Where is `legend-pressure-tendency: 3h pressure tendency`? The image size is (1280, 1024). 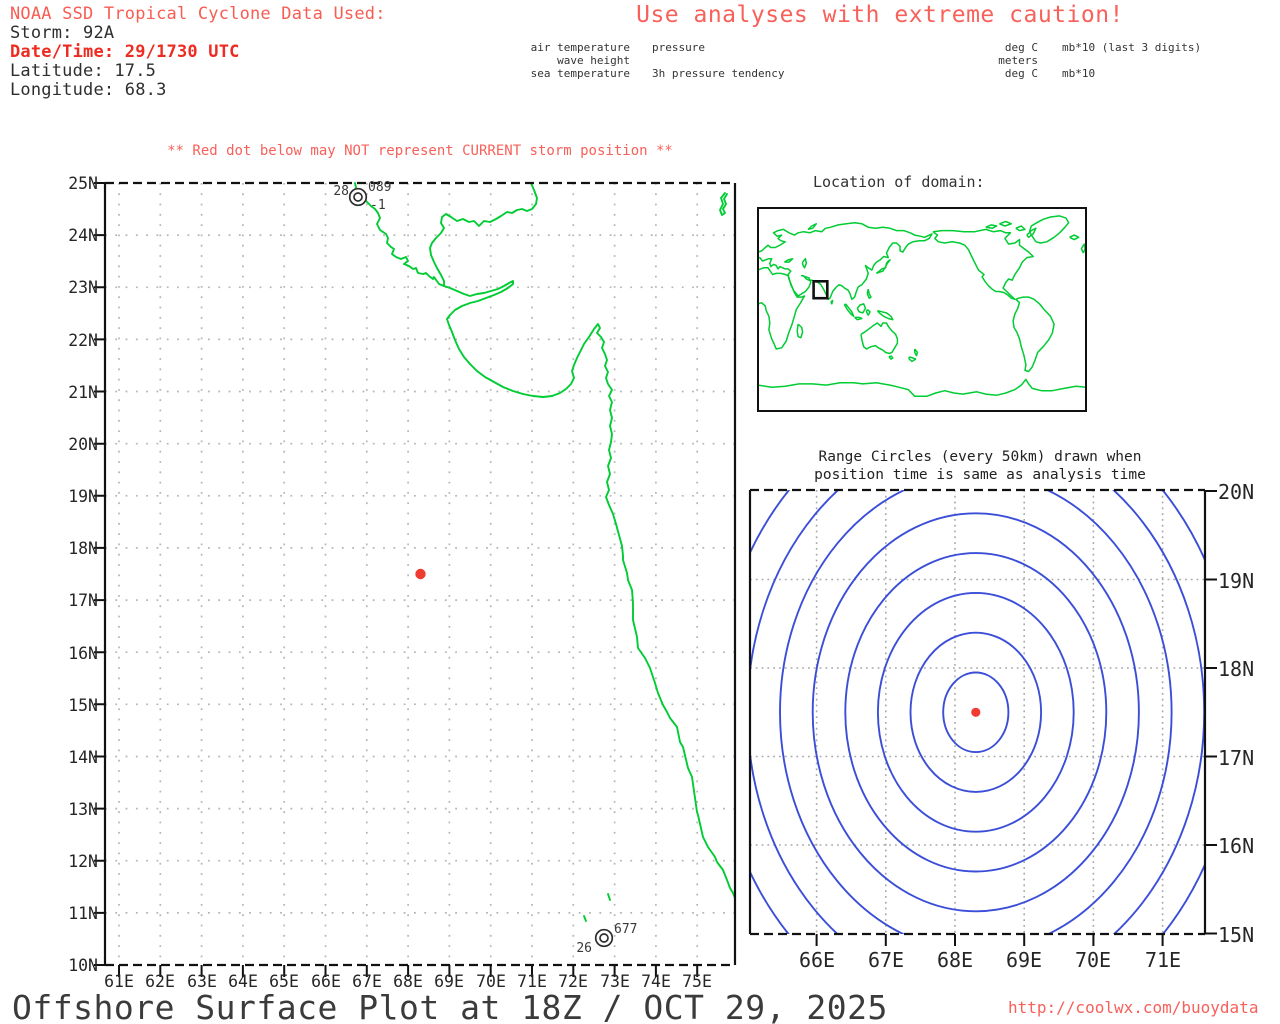
legend-pressure-tendency: 3h pressure tendency is located at coordinates (718, 73).